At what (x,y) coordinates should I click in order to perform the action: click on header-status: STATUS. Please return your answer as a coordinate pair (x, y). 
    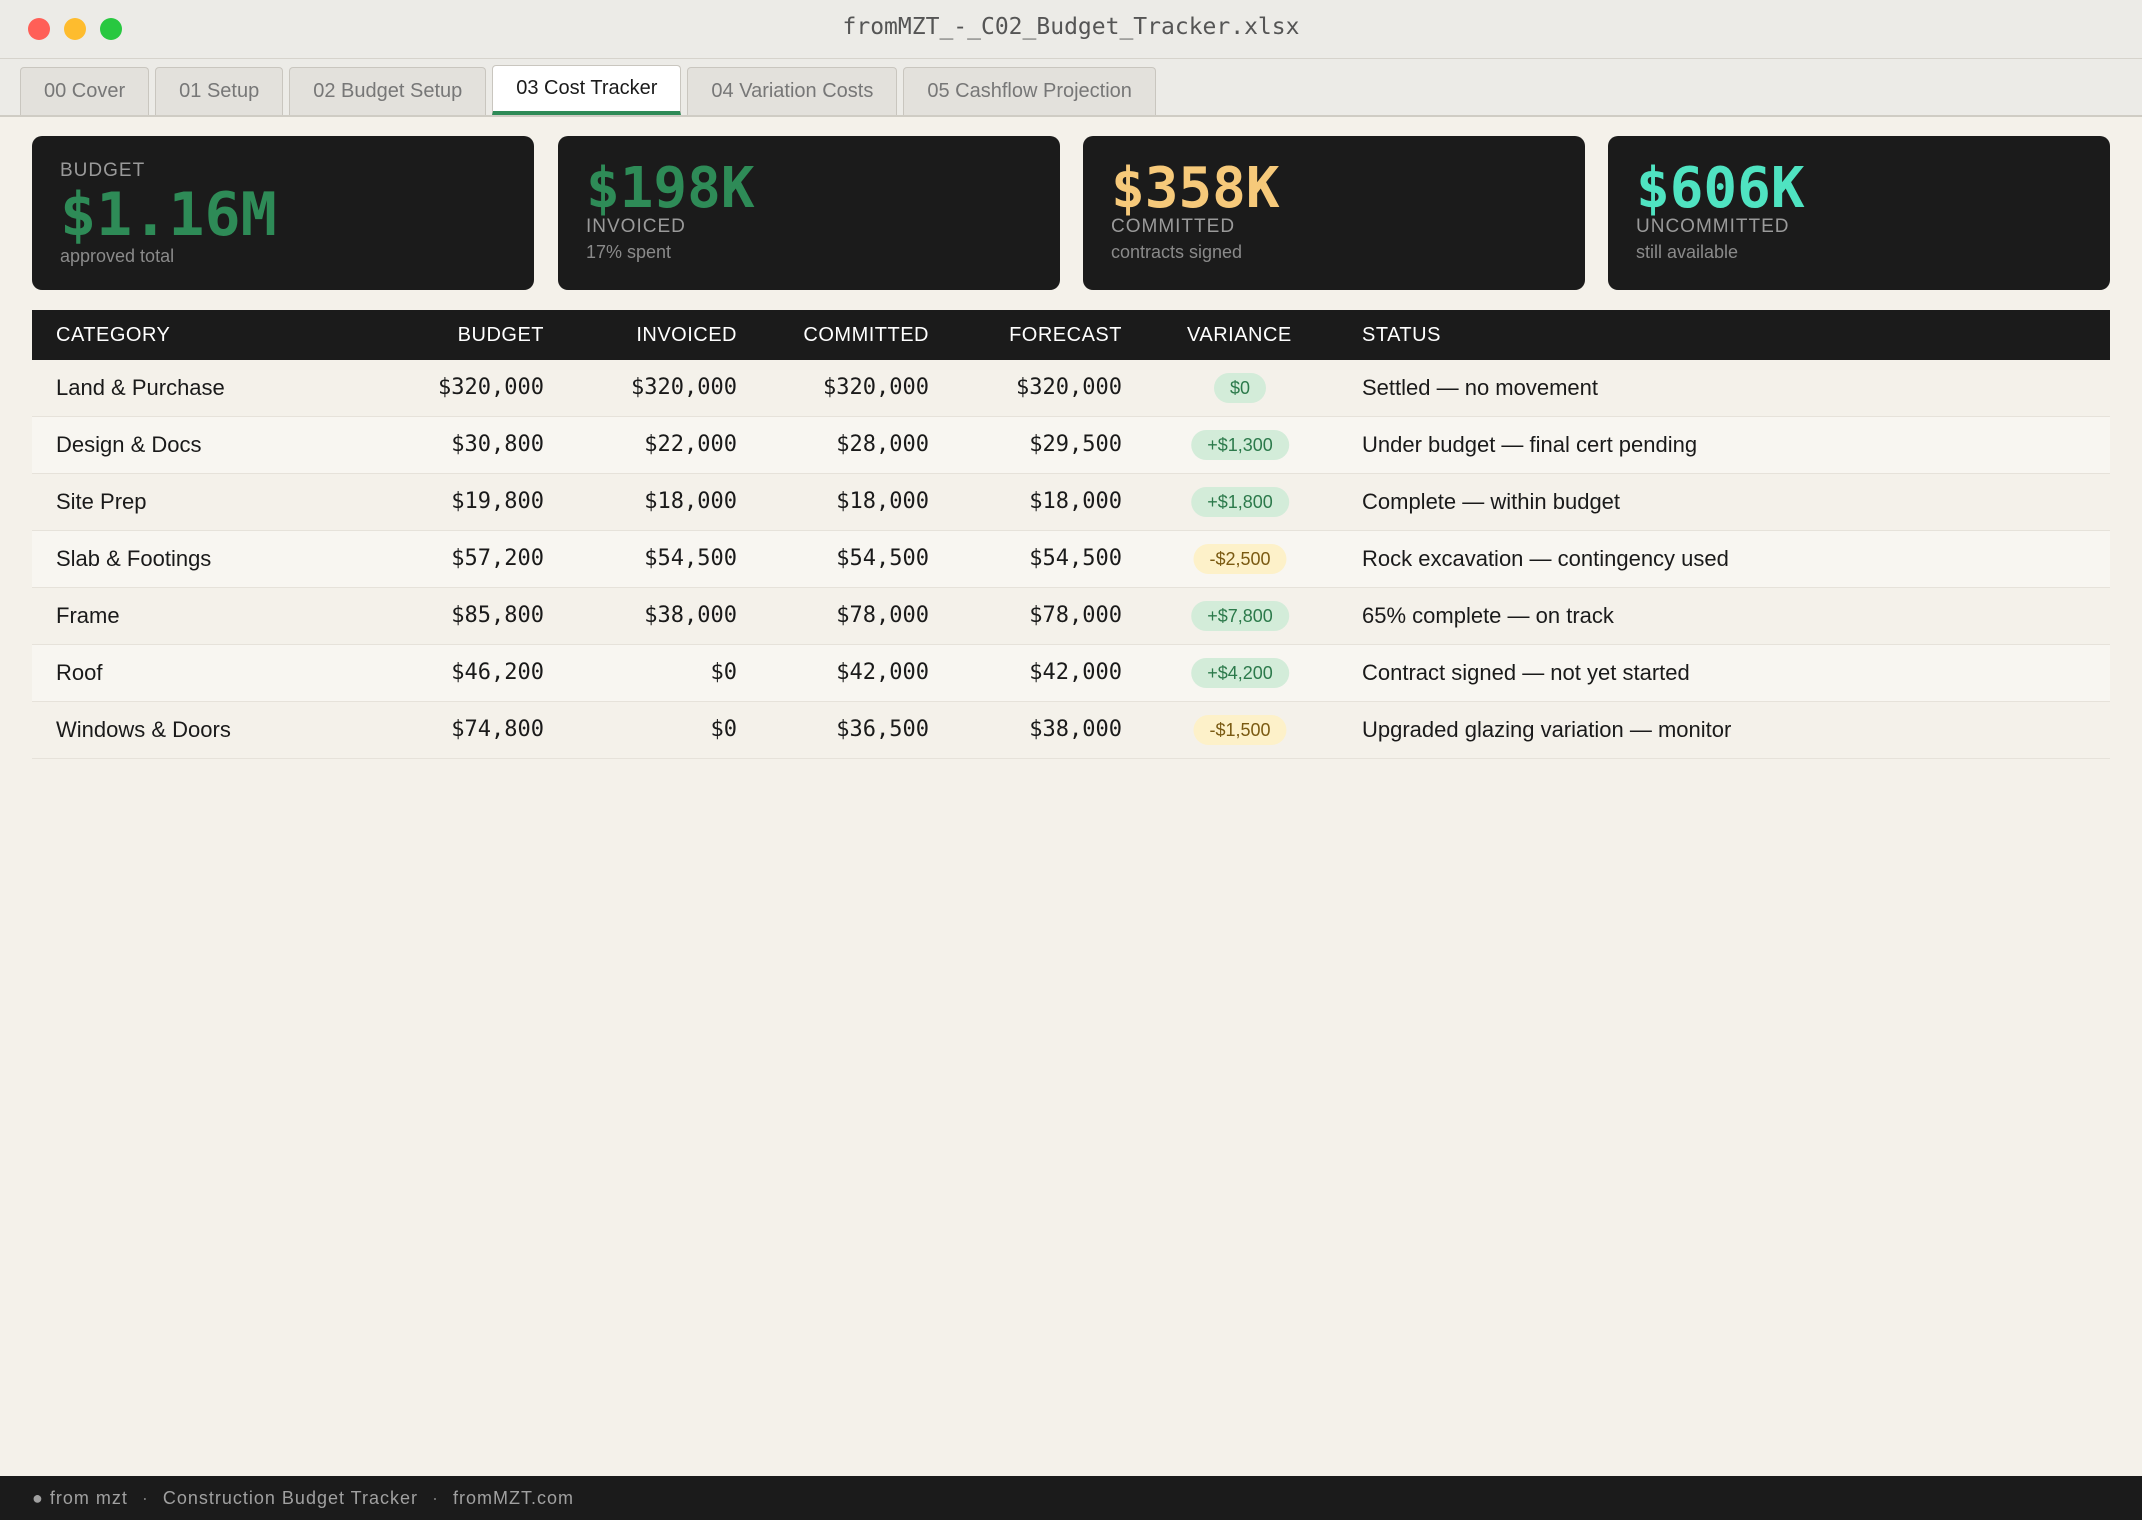
    Looking at the image, I should click on (1401, 335).